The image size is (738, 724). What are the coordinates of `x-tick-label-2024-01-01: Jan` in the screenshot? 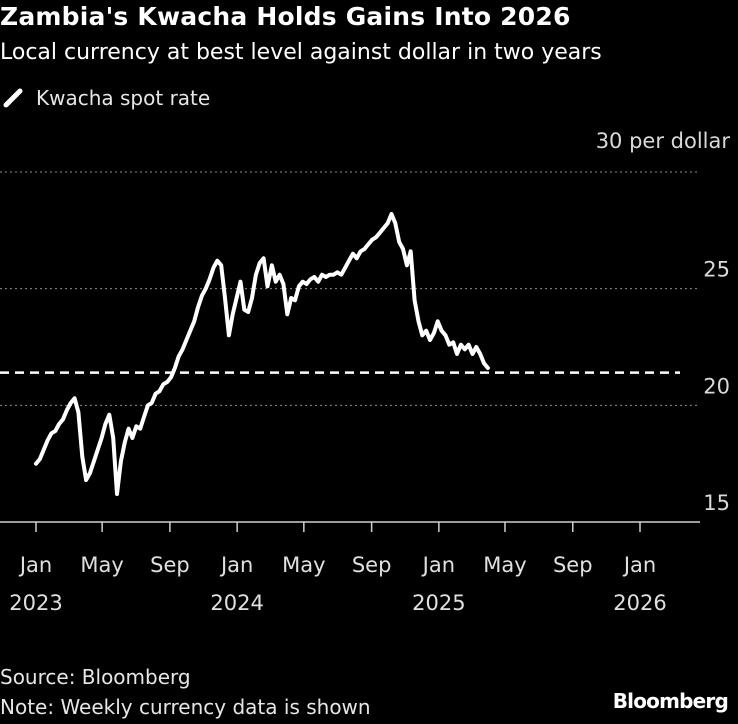 It's located at (236, 565).